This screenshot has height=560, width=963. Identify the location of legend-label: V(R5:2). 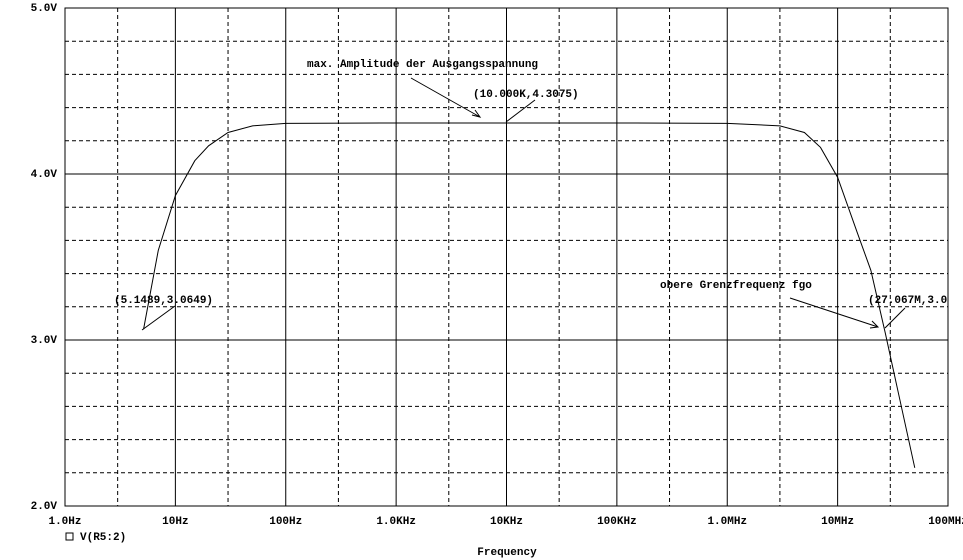
(103, 538).